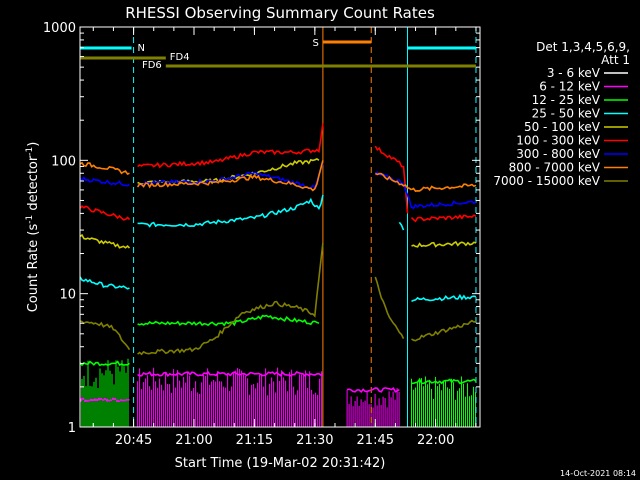  I want to click on y-tick-label: 100, so click(63, 161).